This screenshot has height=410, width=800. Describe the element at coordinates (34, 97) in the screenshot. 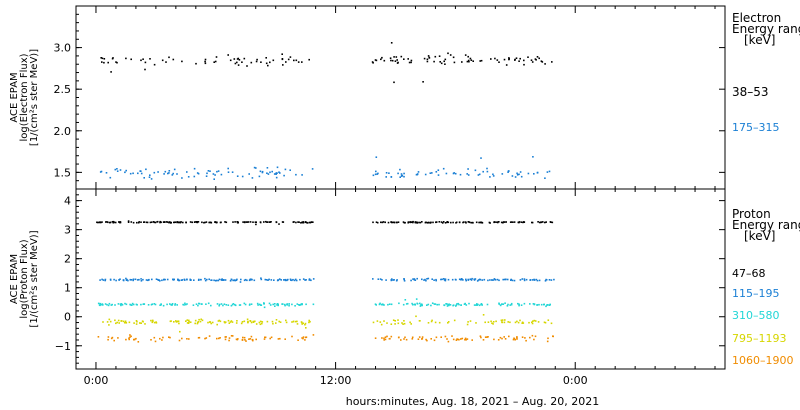

I see `electron-ylabel-line: [1/(cm²s ster MeV)]` at that location.